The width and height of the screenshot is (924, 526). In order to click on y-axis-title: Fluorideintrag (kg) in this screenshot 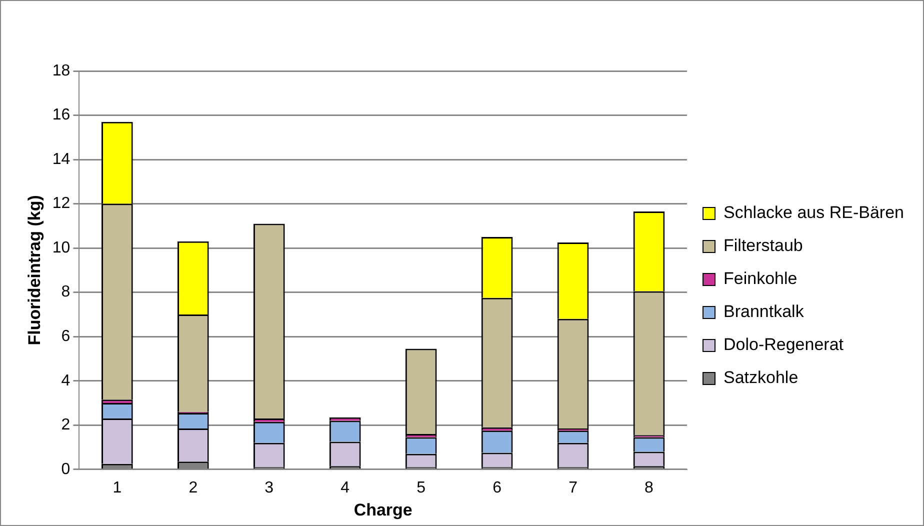, I will do `click(34, 270)`.